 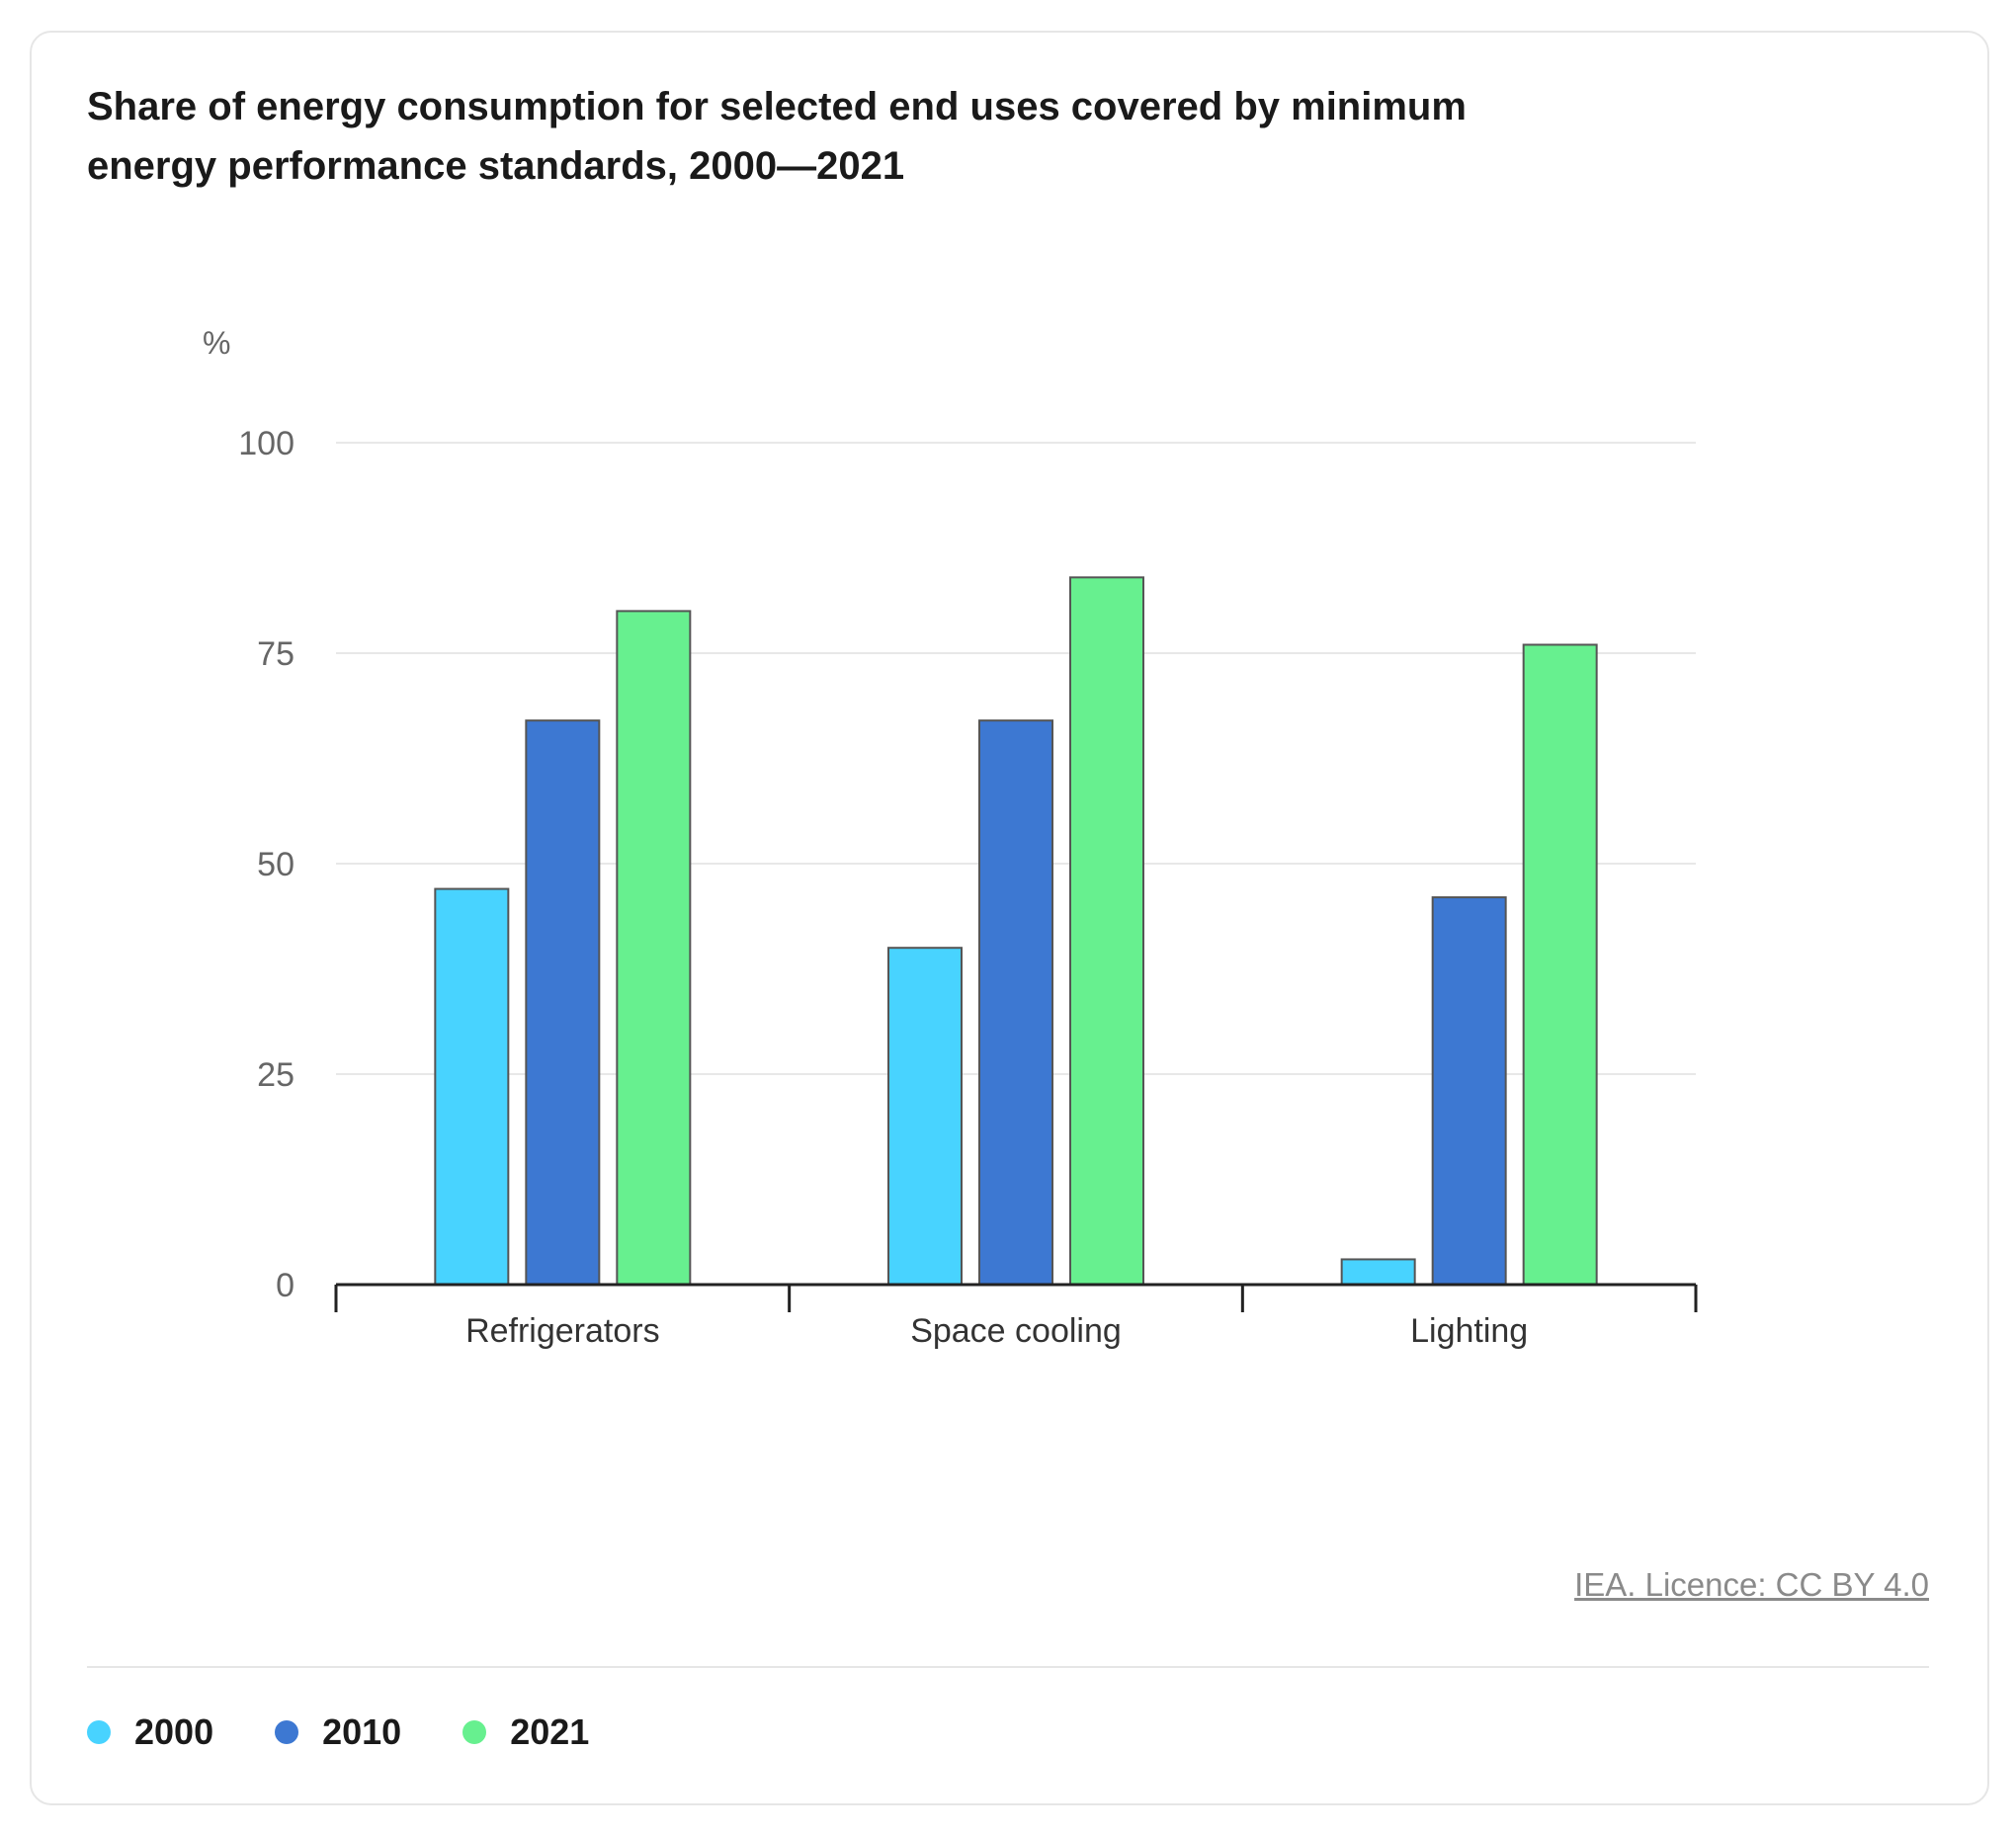 I want to click on y-tick-label-50: 50, so click(x=275, y=864).